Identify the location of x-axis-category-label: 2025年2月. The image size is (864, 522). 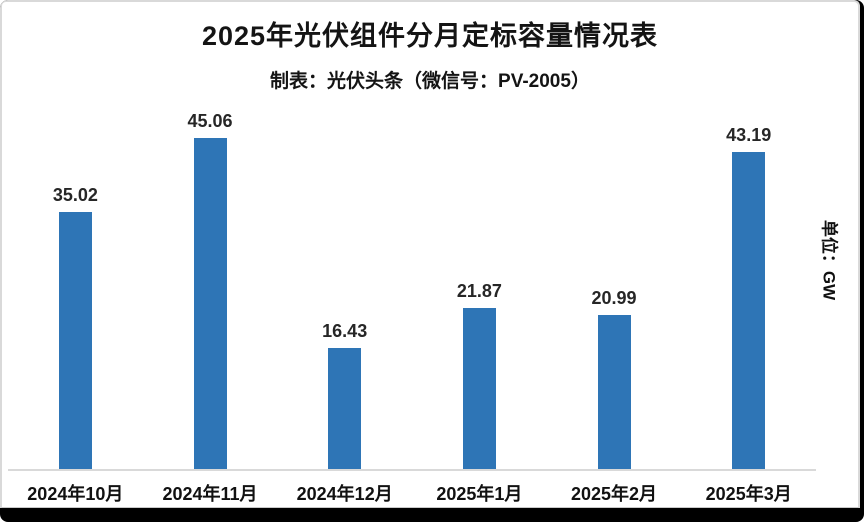
(614, 494).